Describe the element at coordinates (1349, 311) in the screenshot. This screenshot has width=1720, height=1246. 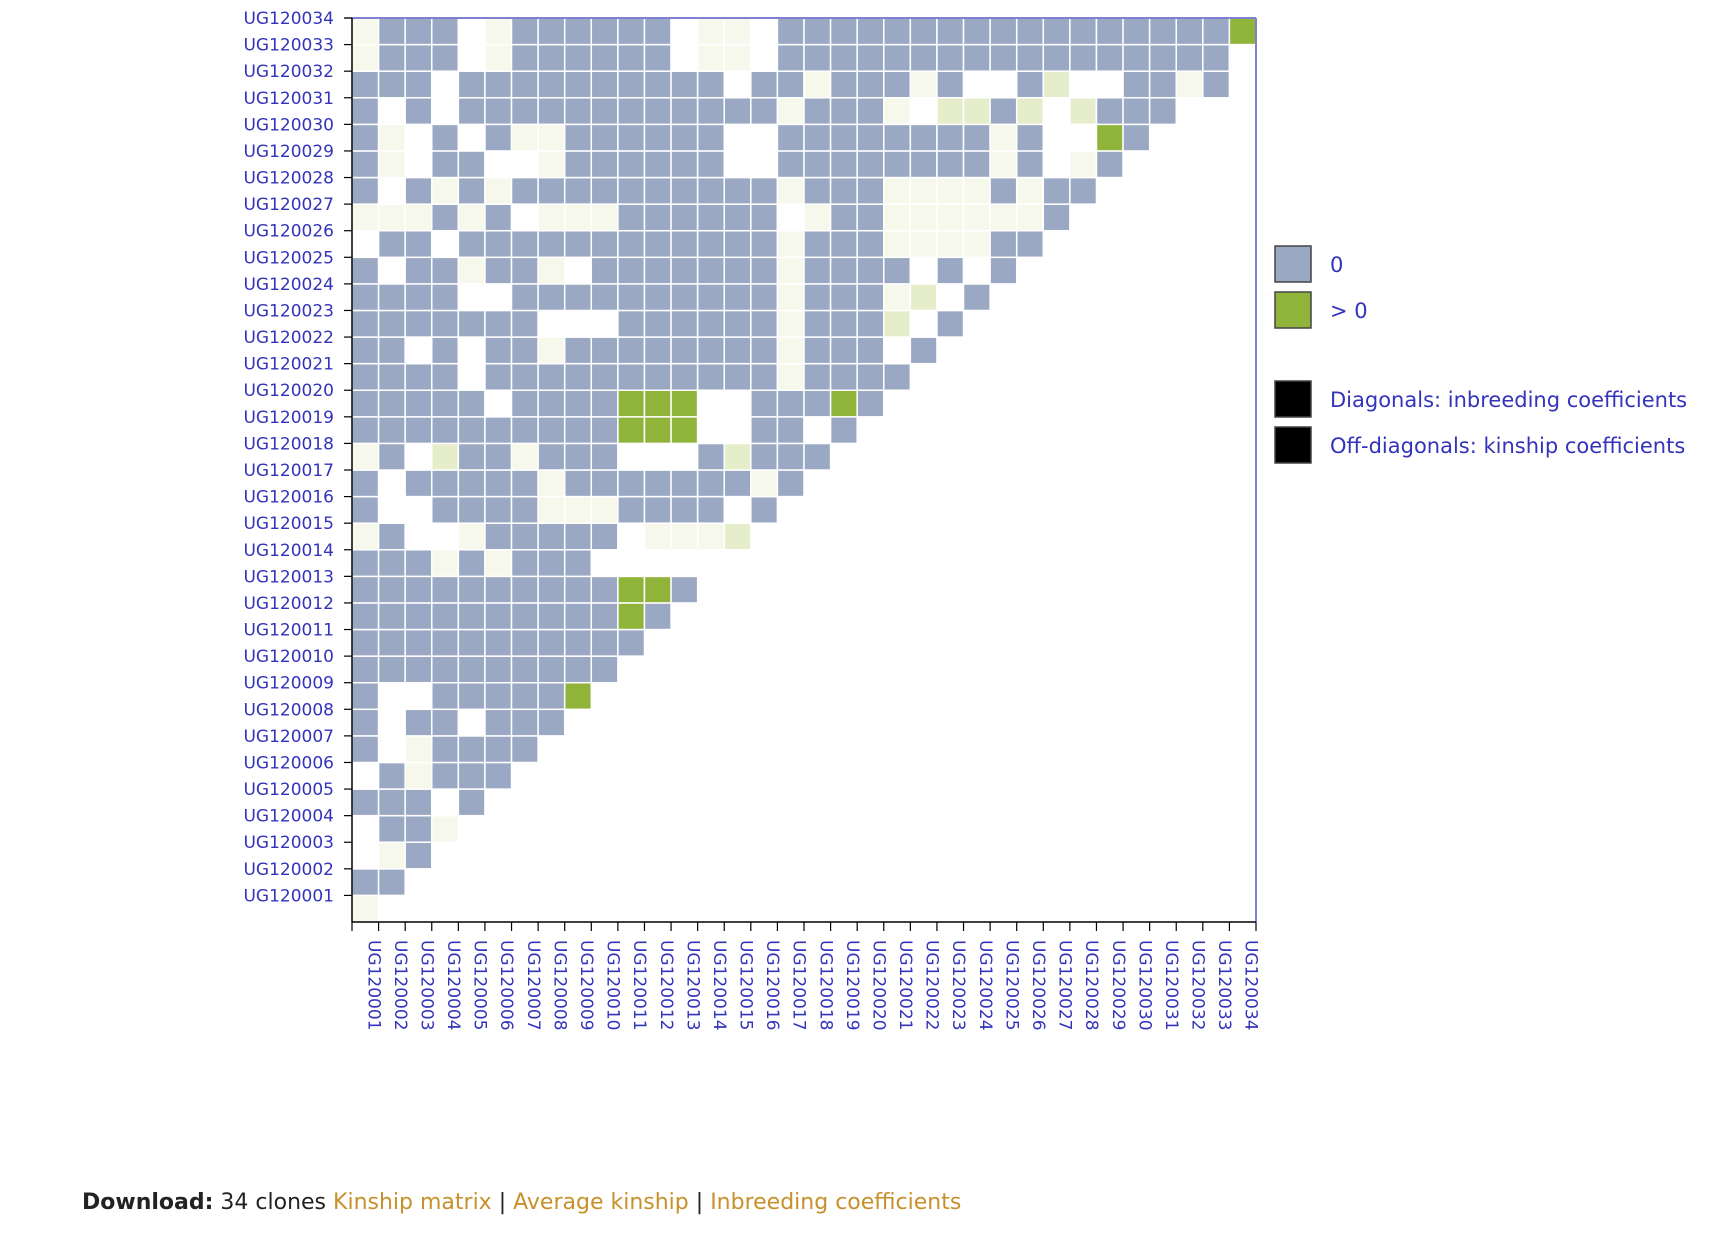
I see `legend-label: > 0` at that location.